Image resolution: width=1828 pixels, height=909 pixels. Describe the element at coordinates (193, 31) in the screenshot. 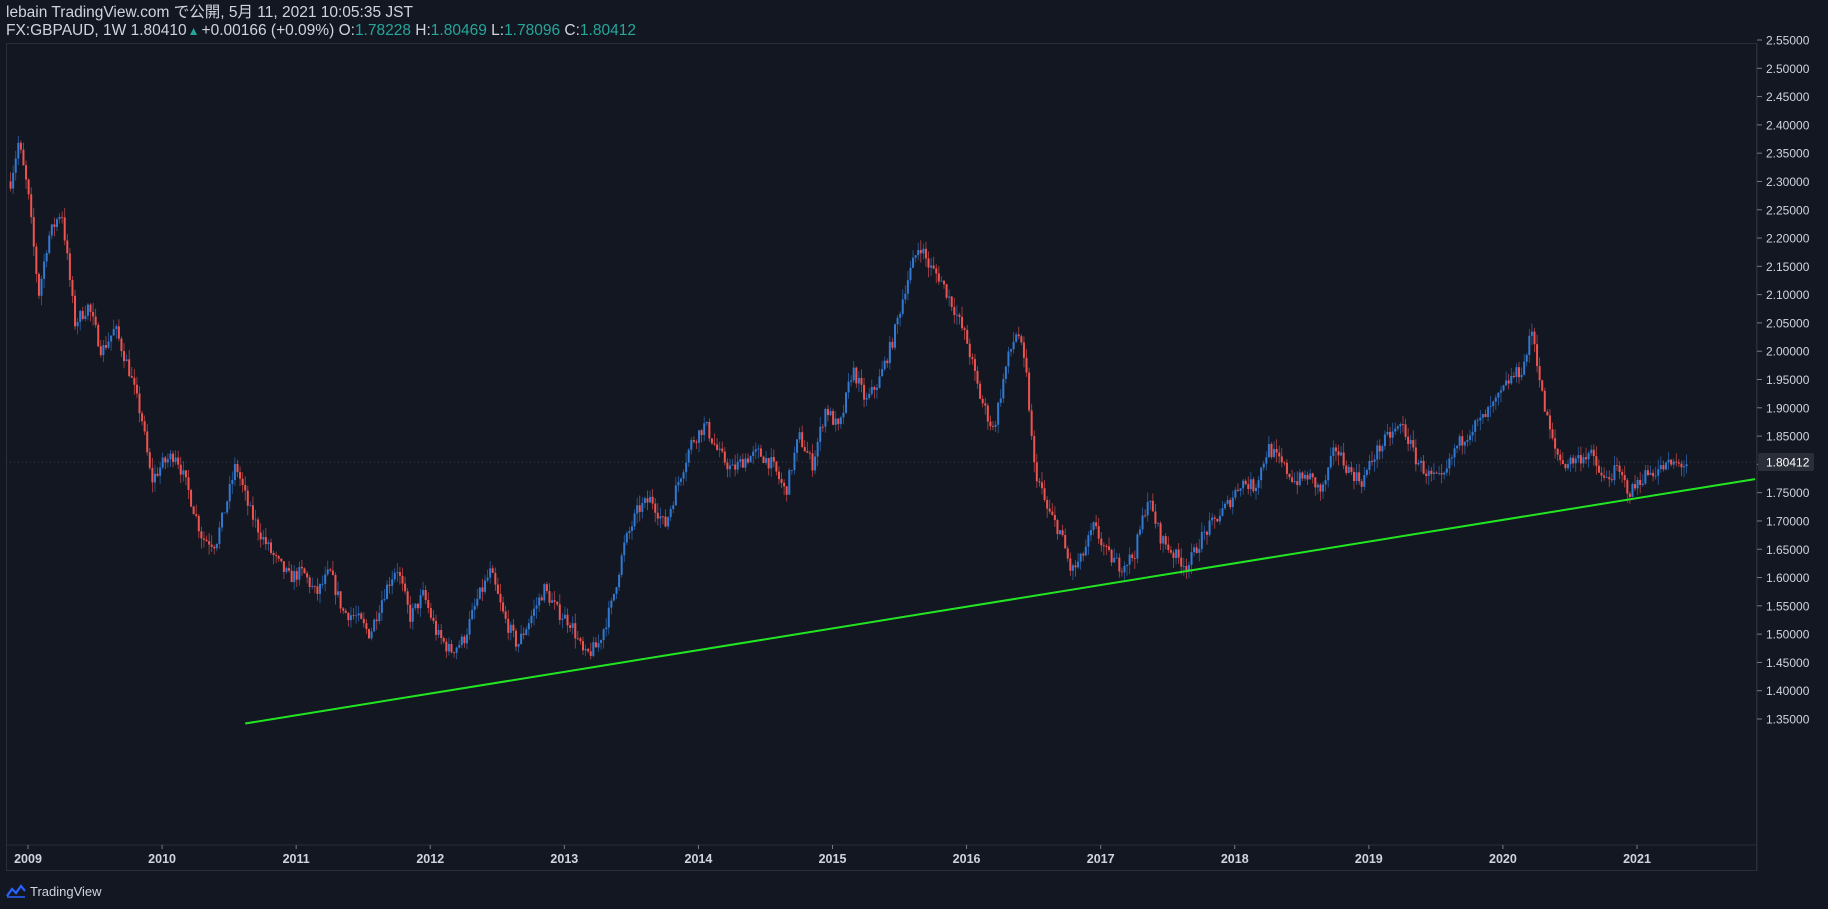

I see `up-triangle-icon: ▲` at that location.